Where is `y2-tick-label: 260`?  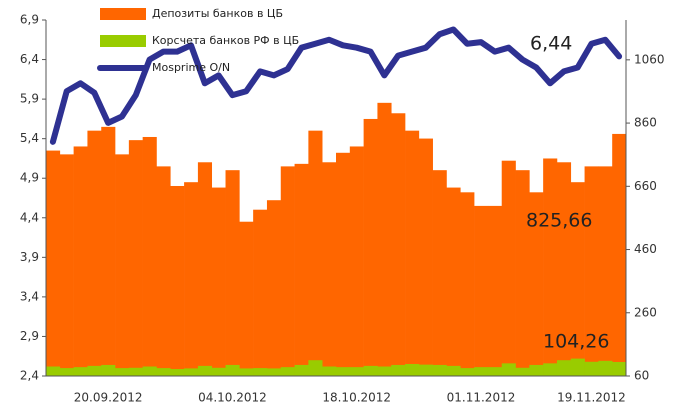 y2-tick-label: 260 is located at coordinates (645, 312).